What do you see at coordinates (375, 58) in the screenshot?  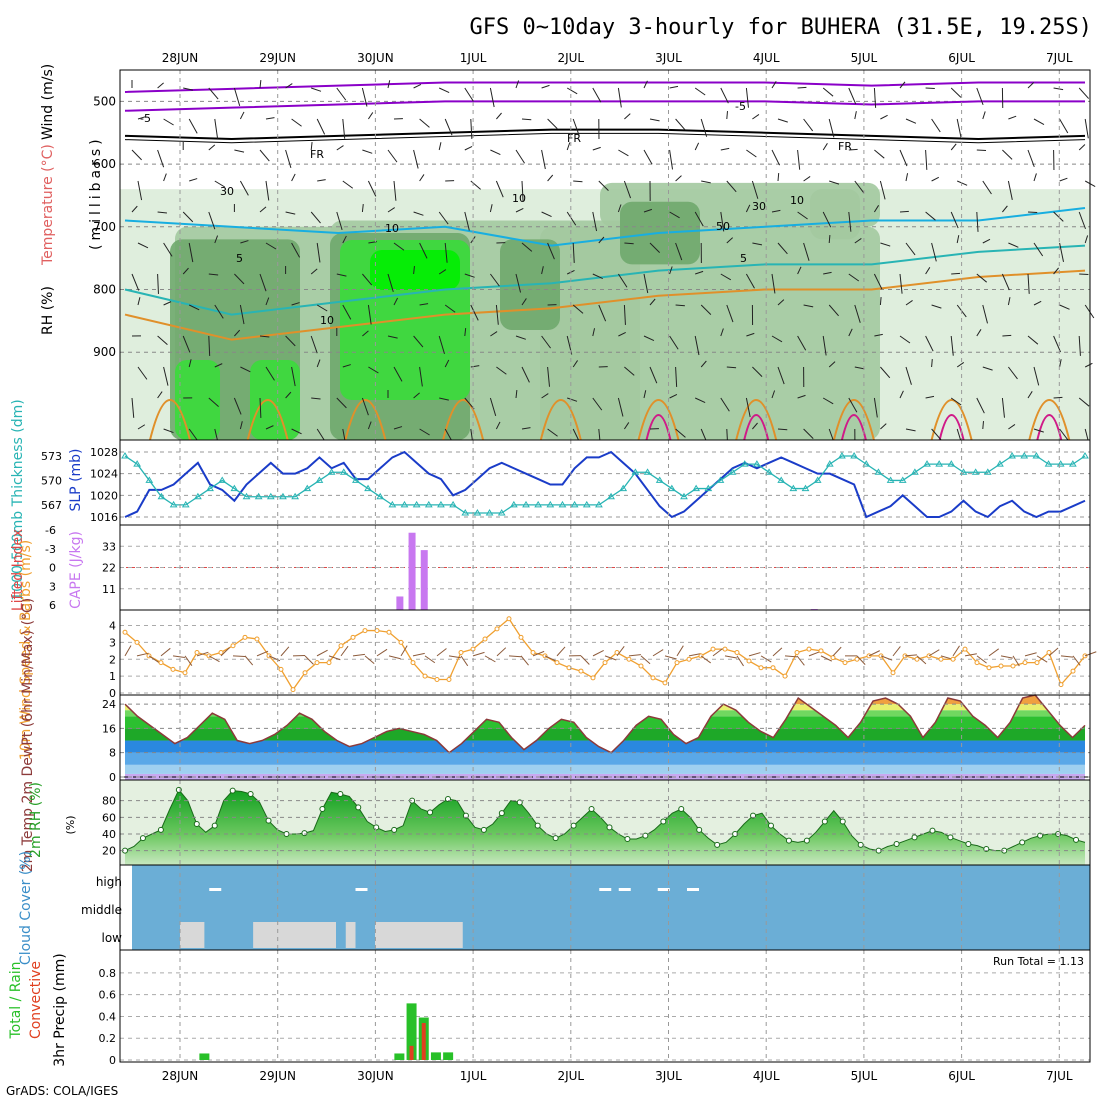 I see `top-date-label: 30JUN` at bounding box center [375, 58].